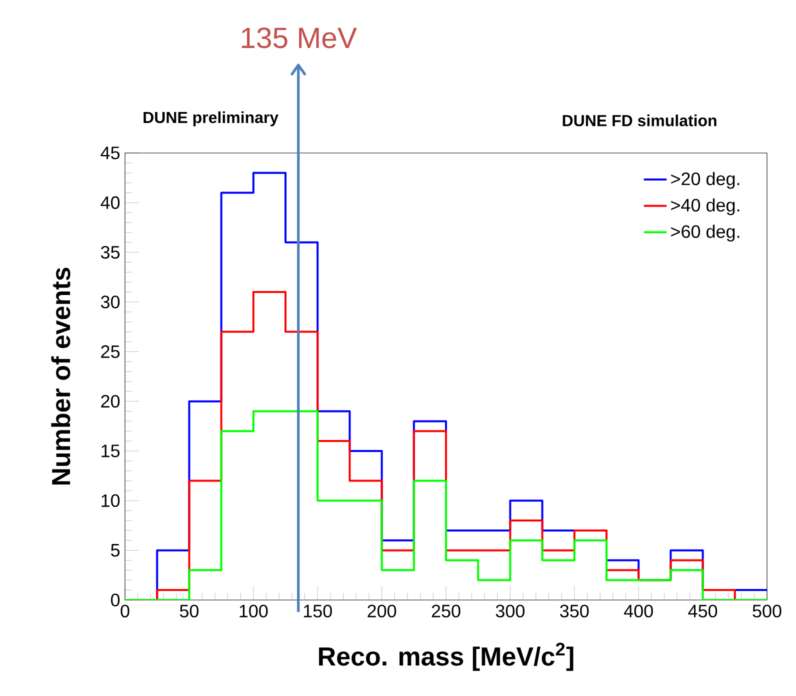 This screenshot has width=796, height=696. I want to click on y-axis-title: Number of events, so click(60, 376).